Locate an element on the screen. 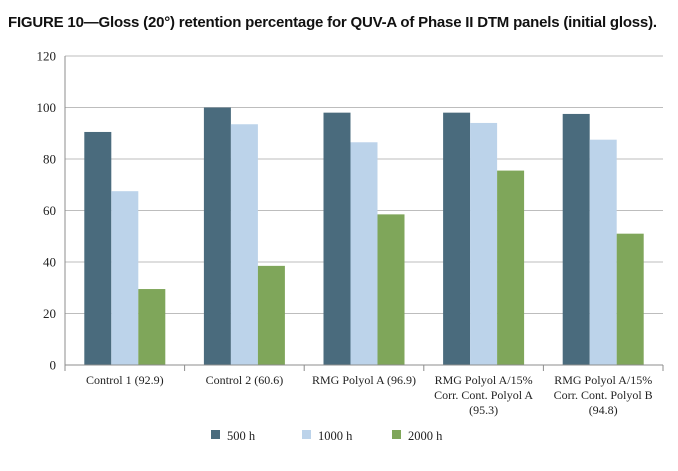 This screenshot has width=678, height=471. x-category-label: Corr. Cont. Polyol A is located at coordinates (483, 395).